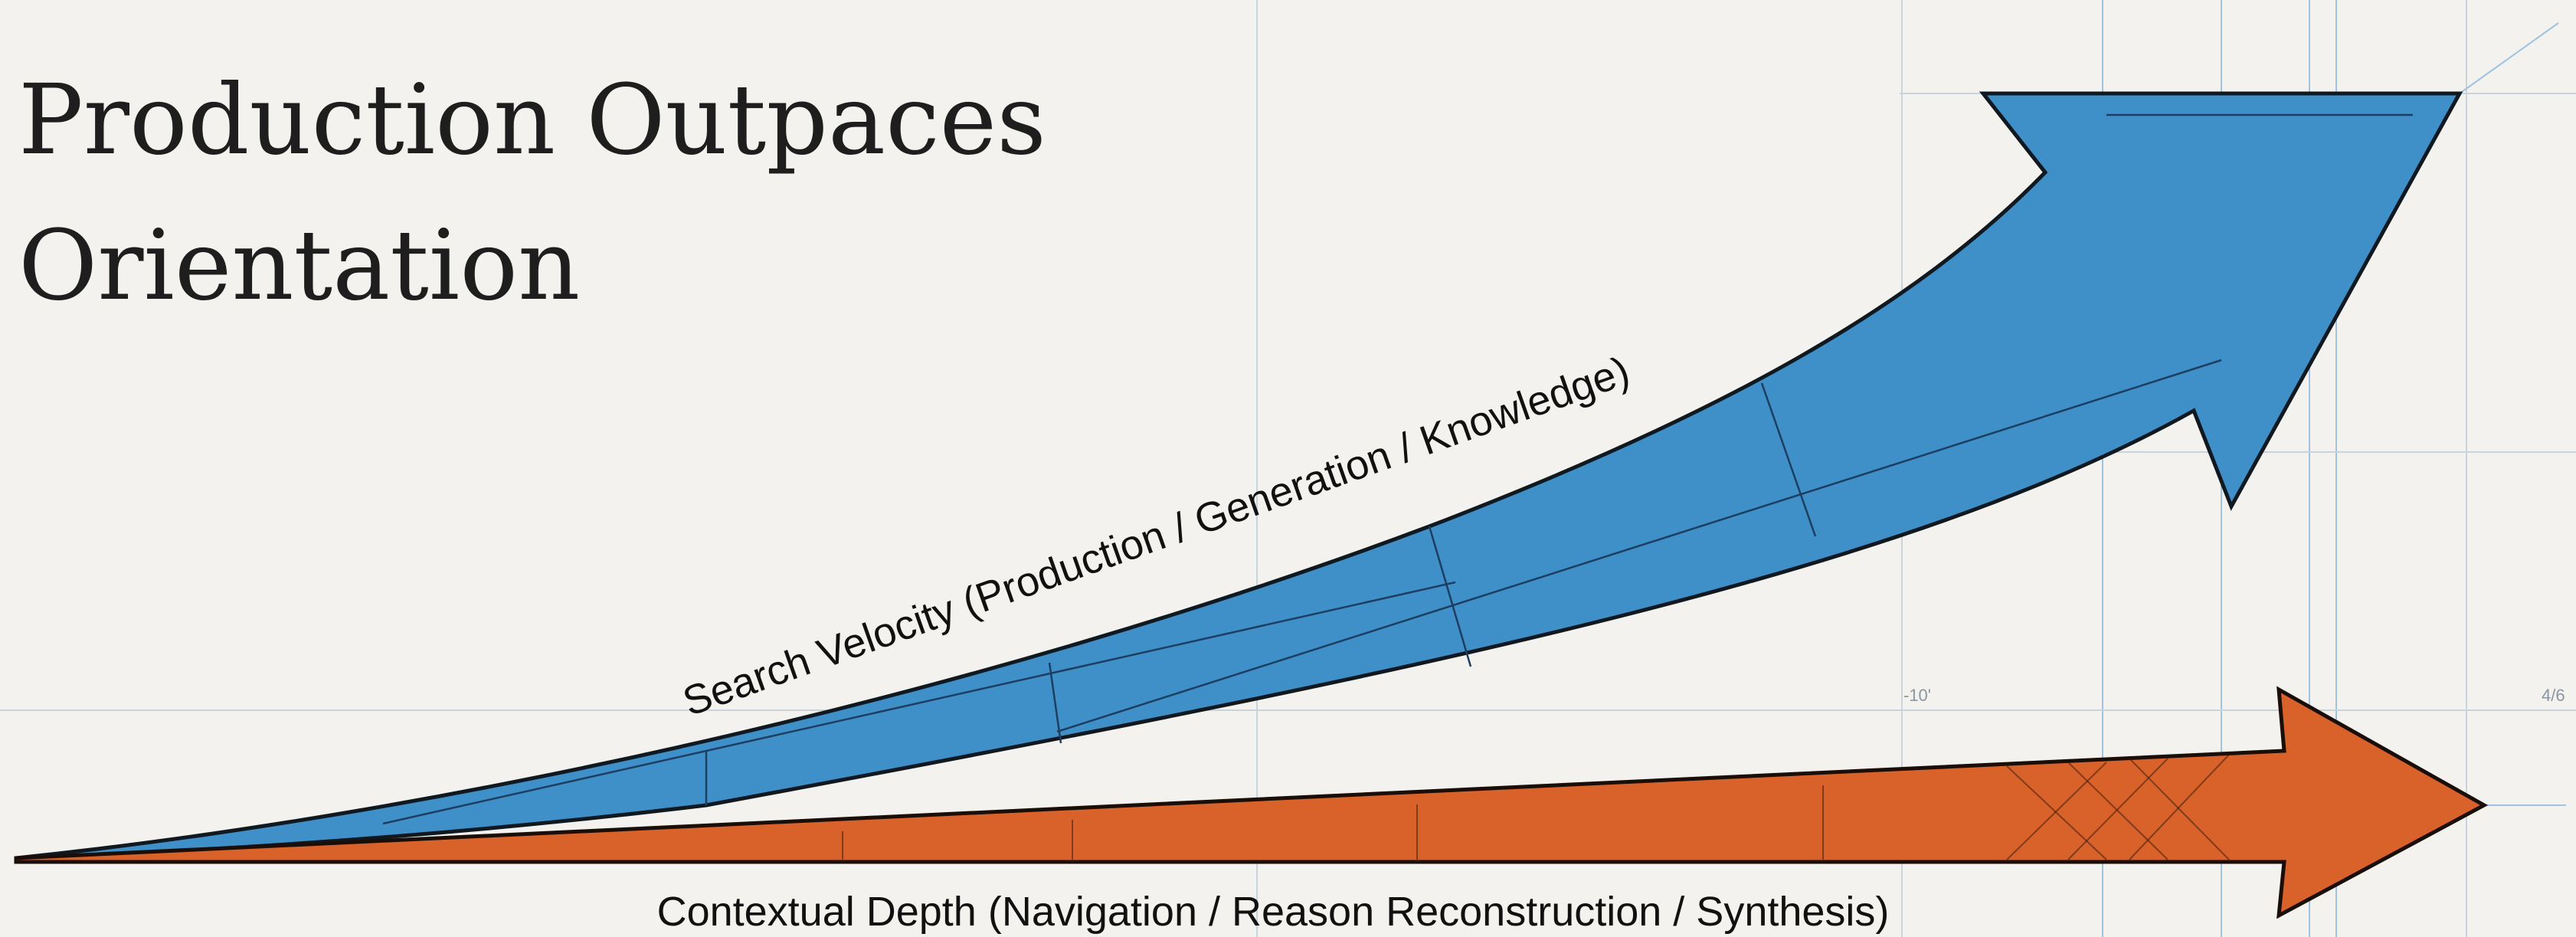  Describe the element at coordinates (532, 120) in the screenshot. I see `title-line: Production Outpaces` at that location.